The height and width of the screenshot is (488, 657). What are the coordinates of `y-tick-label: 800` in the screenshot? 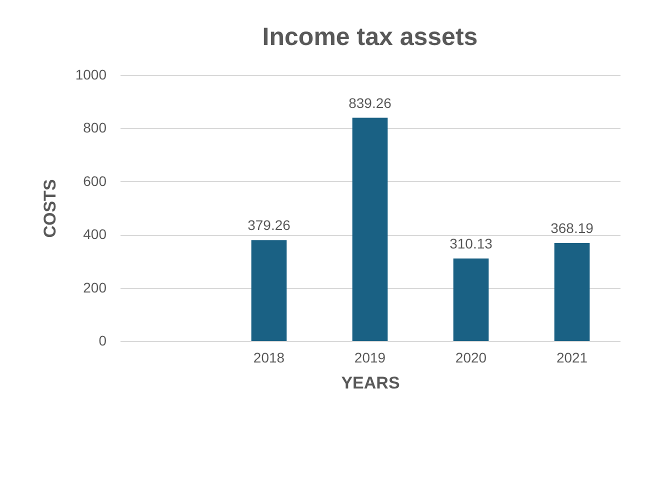 It's located at (95, 128).